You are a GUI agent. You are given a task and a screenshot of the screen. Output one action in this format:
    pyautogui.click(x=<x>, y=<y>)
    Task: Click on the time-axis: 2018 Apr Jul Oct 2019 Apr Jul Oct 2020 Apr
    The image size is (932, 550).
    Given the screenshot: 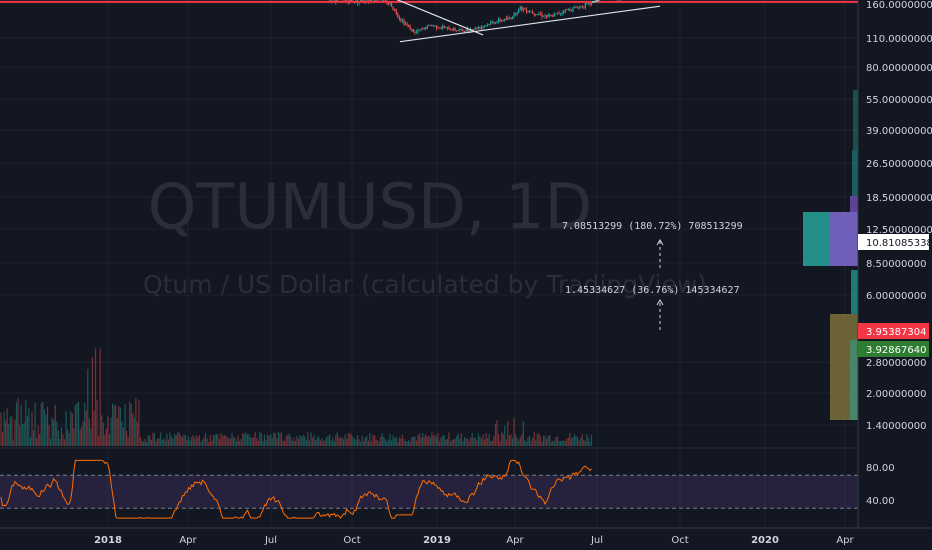 What is the action you would take?
    pyautogui.click(x=466, y=536)
    